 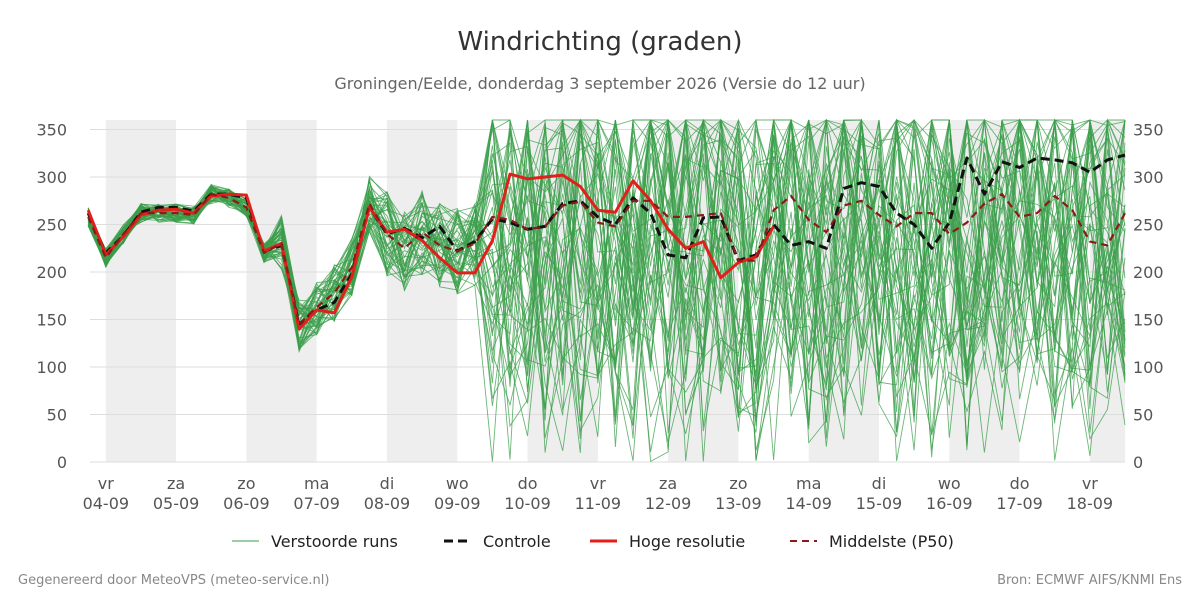 What do you see at coordinates (1148, 177) in the screenshot?
I see `y-tick-label-right: 300` at bounding box center [1148, 177].